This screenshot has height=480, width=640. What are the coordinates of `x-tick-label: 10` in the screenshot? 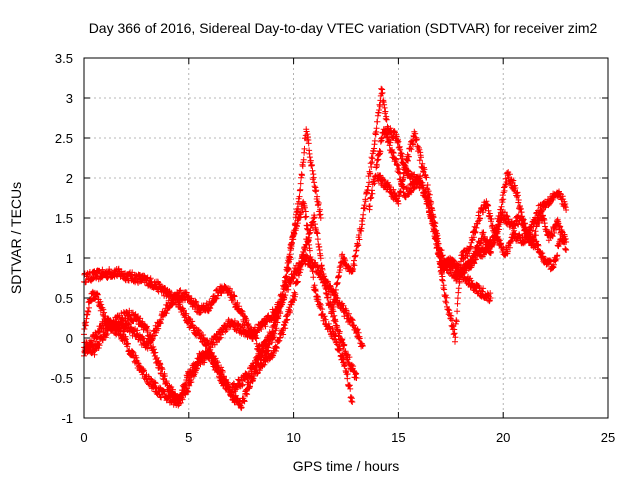 It's located at (293, 437).